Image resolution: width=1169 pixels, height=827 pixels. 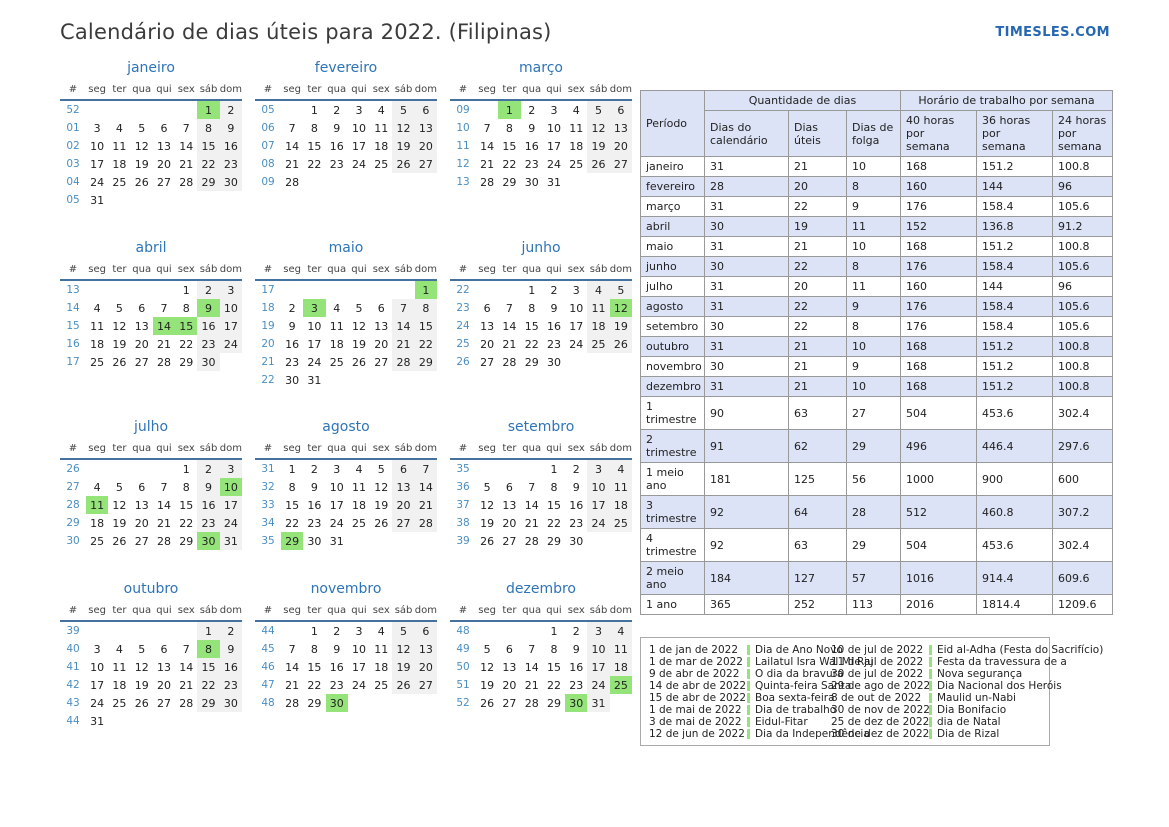 I want to click on legend-entry: 30 de dez de 2022 Dia de Rizal, so click(x=967, y=734).